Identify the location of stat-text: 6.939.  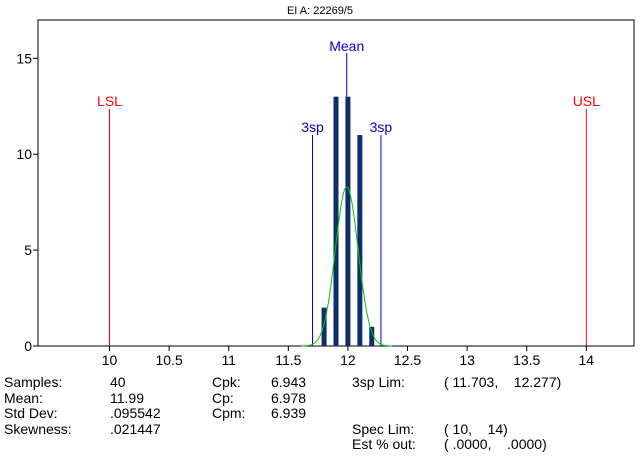
(289, 413).